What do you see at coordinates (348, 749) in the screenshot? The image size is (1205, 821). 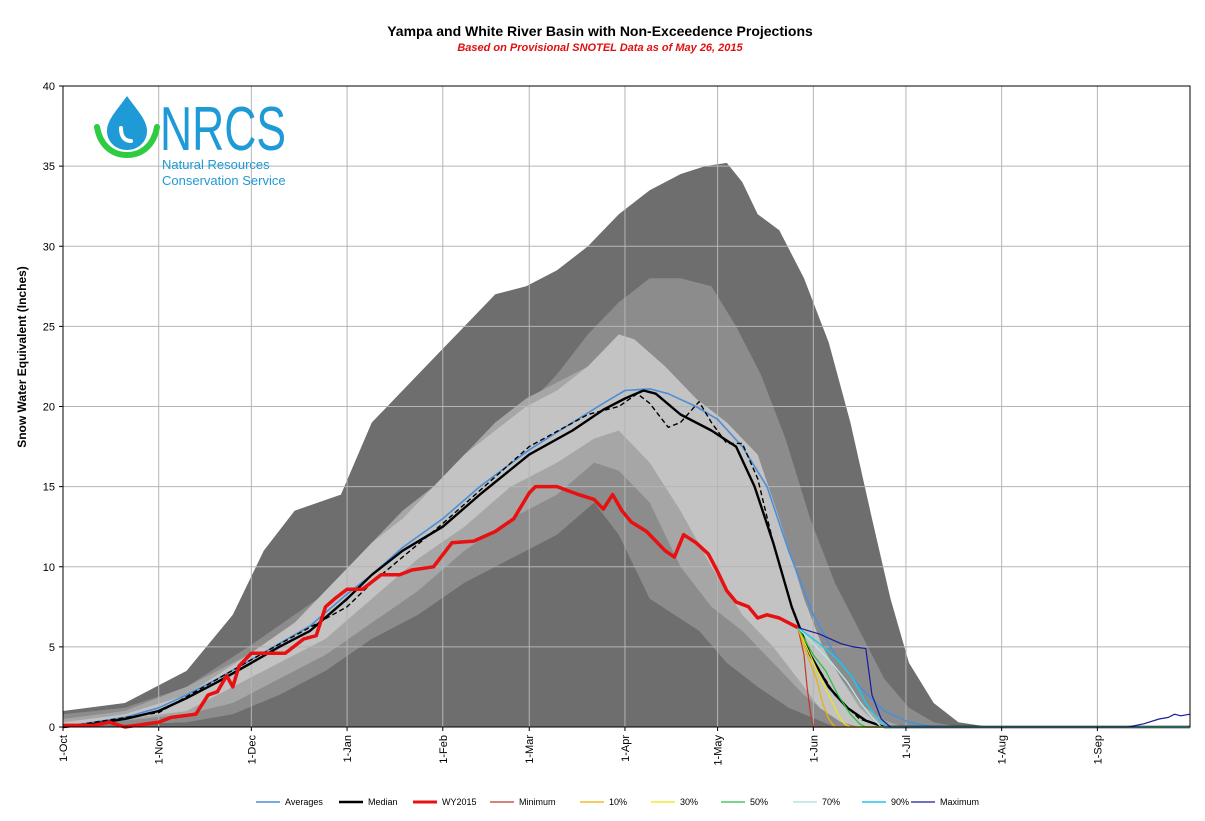 I see `x-tick-label: 1-Jan` at bounding box center [348, 749].